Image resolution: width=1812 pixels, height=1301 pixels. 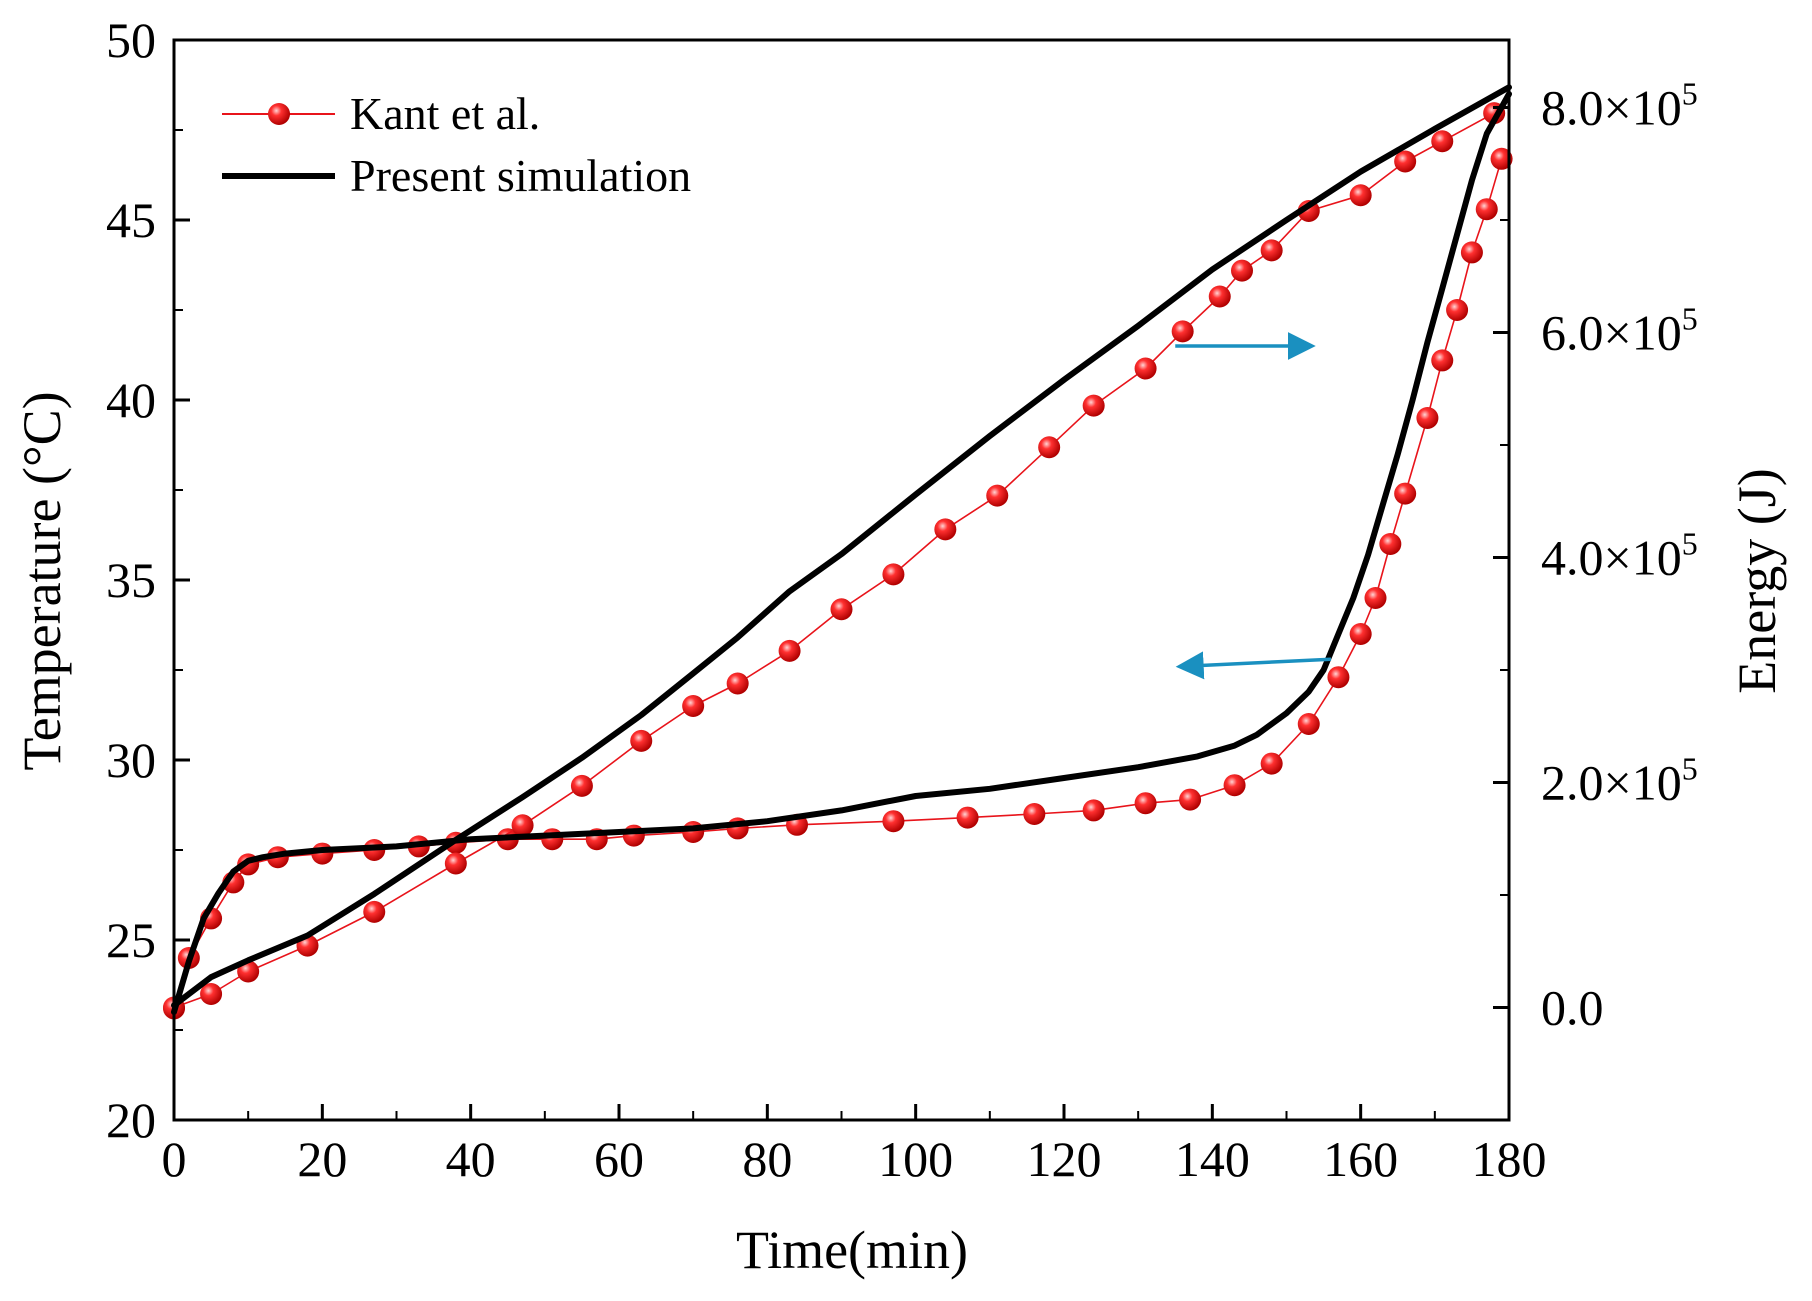 What do you see at coordinates (131, 1120) in the screenshot?
I see `y-tick-label: 20` at bounding box center [131, 1120].